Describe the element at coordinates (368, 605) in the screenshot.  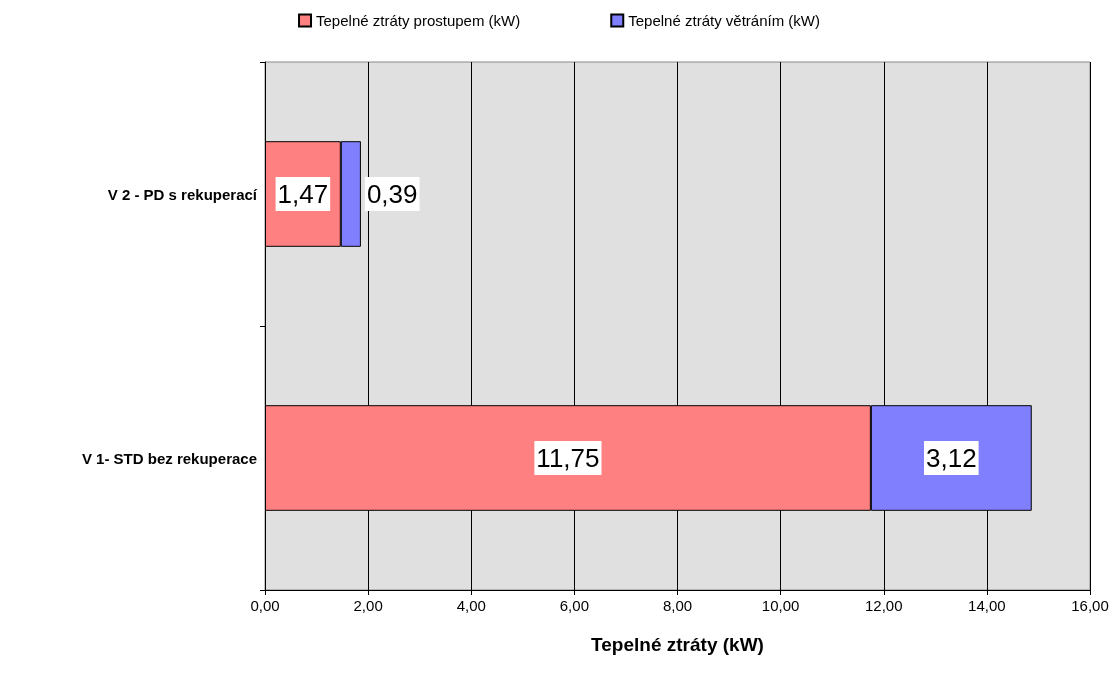
I see `x-tick-label: 2,00` at that location.